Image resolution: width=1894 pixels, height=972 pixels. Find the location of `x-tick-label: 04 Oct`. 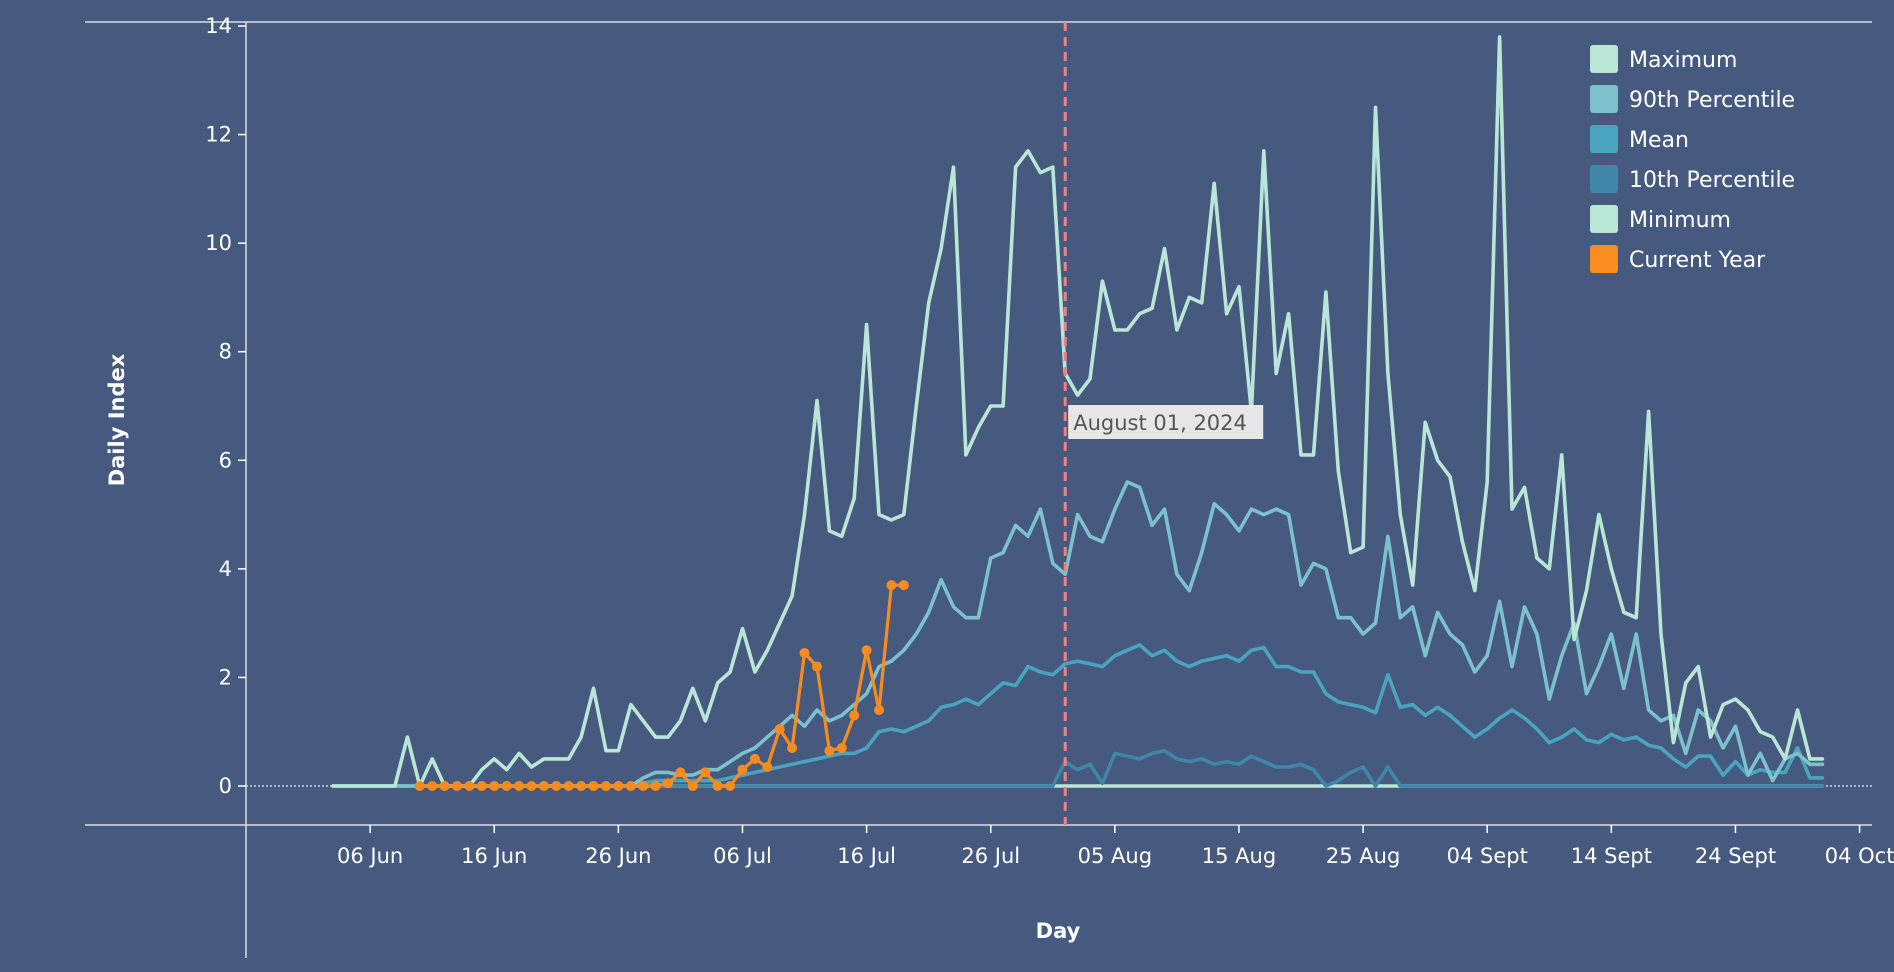

x-tick-label: 04 Oct is located at coordinates (1859, 856).